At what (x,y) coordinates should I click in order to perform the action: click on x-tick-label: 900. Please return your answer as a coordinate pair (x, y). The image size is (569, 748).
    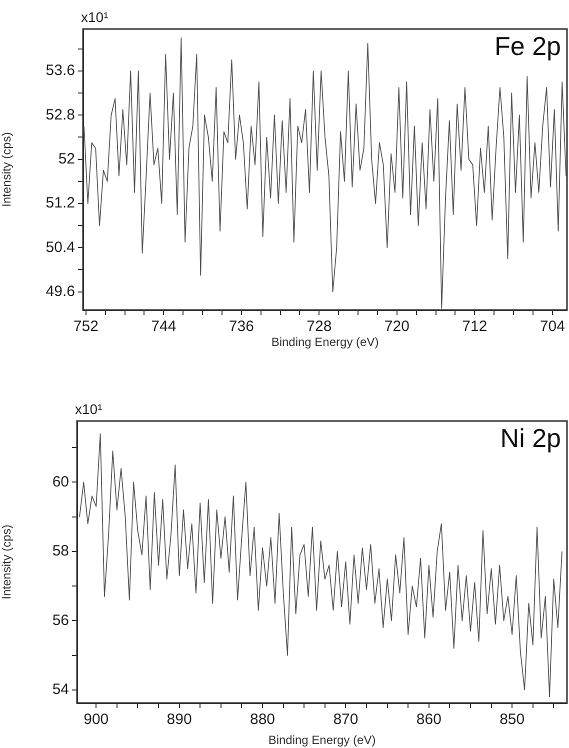
    Looking at the image, I should click on (96, 719).